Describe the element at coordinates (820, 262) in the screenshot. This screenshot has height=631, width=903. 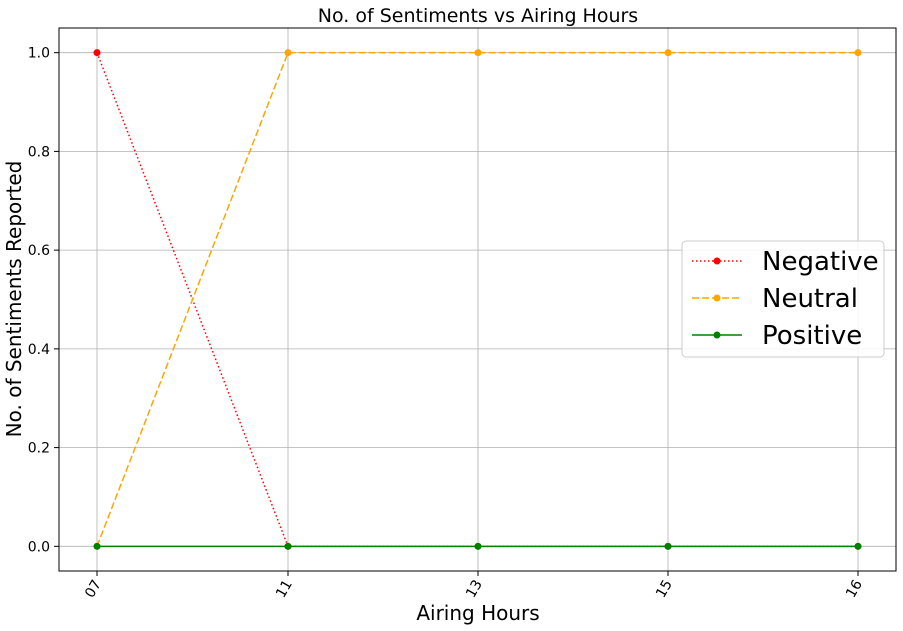
I see `legend-label: Negative` at that location.